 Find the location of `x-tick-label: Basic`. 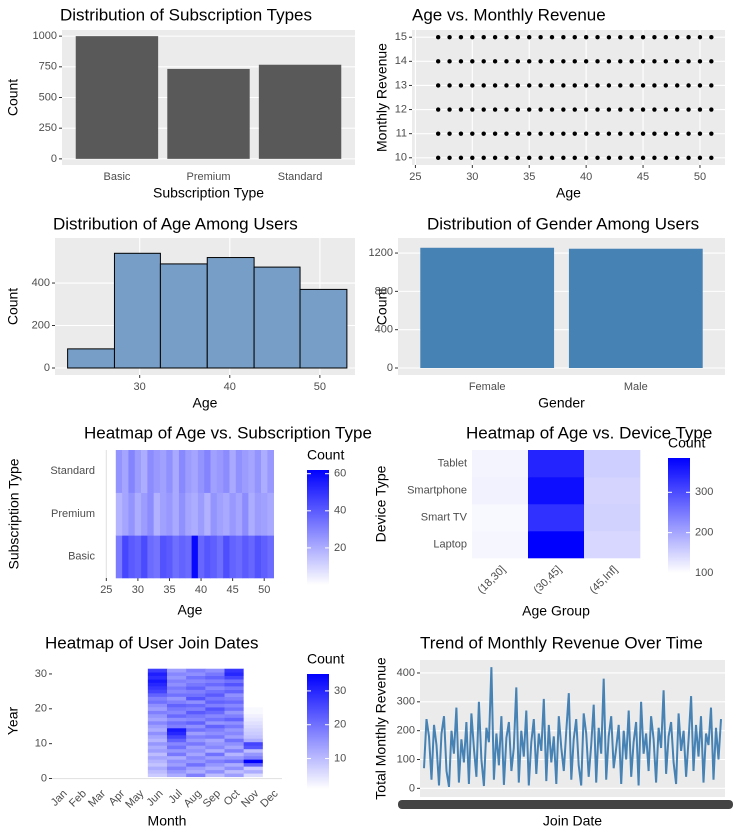

x-tick-label: Basic is located at coordinates (116, 177).